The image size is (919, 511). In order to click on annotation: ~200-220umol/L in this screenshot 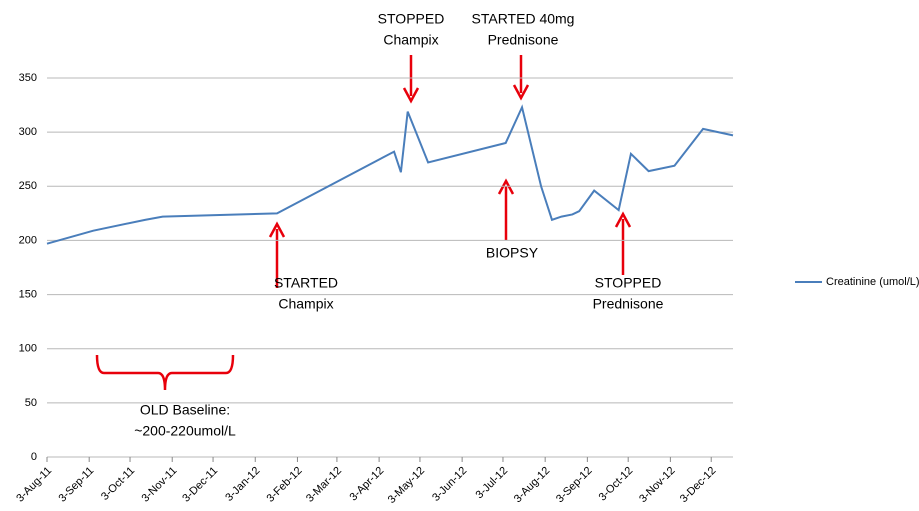, I will do `click(185, 431)`.